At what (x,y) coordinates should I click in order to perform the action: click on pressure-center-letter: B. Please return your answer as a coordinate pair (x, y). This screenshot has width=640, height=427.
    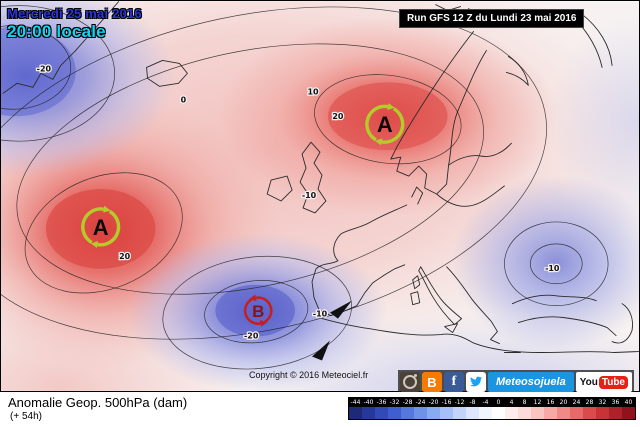
    Looking at the image, I should click on (258, 311).